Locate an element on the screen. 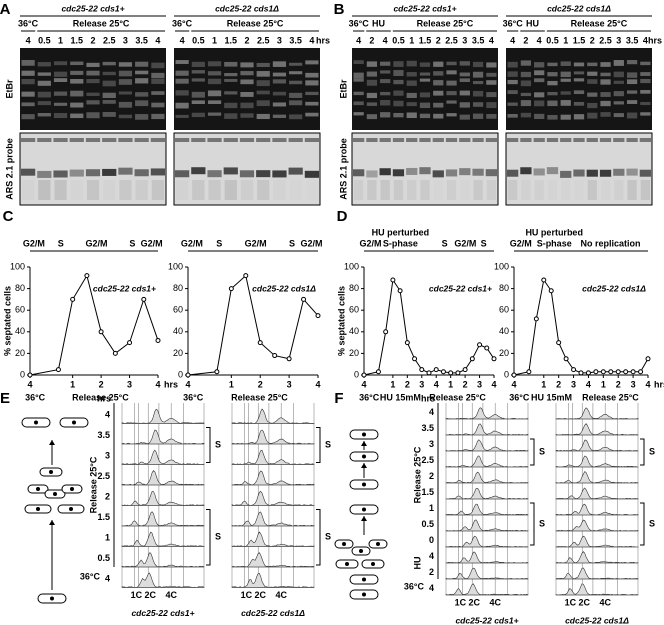  lane-label: 1.5 is located at coordinates (77, 40).